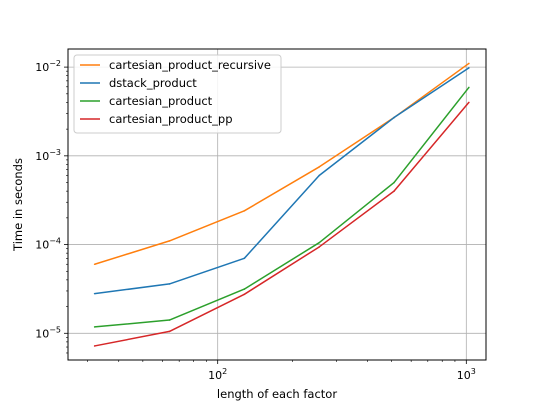 This screenshot has height=405, width=540. What do you see at coordinates (18, 205) in the screenshot?
I see `y-axis-label: Time in seconds` at bounding box center [18, 205].